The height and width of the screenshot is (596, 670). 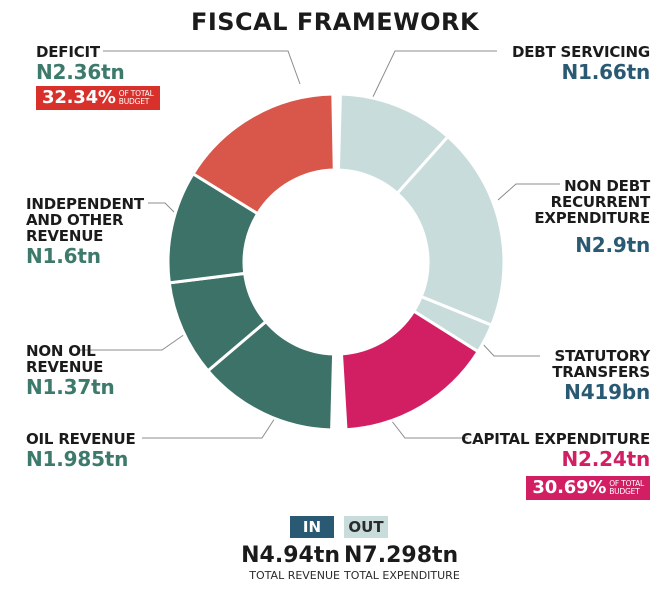 I want to click on label-statutory-transfers: STATUTORY TRANSFERS N419bn, so click(x=601, y=375).